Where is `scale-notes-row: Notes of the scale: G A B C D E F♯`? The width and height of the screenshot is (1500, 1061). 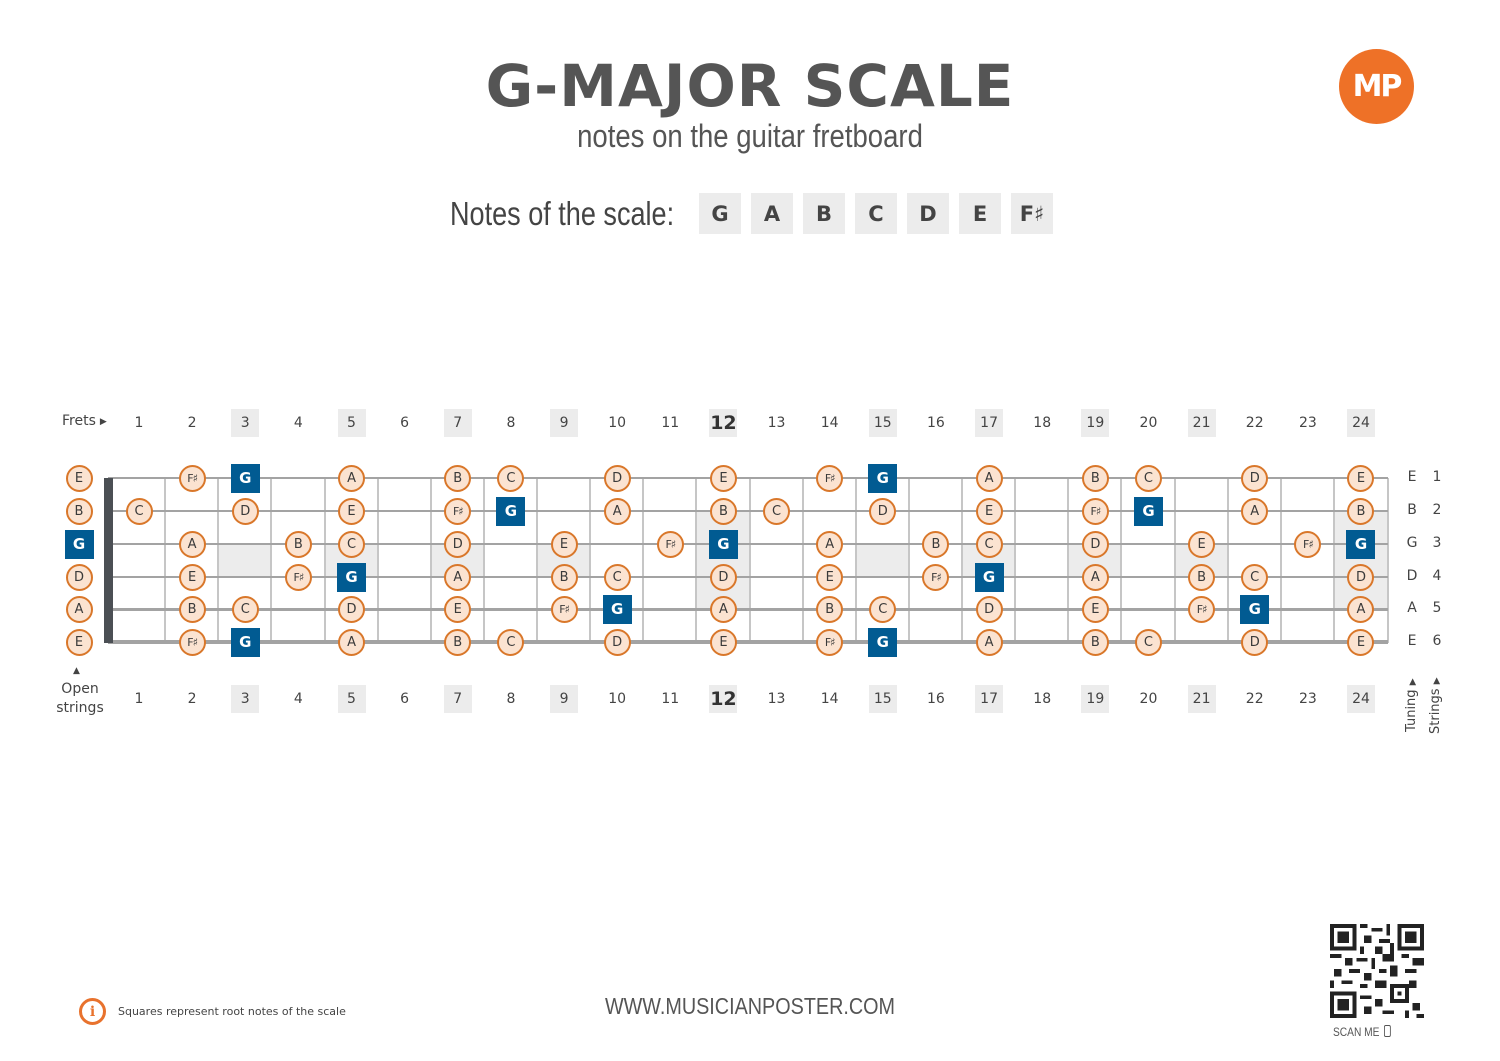
scale-notes-row: Notes of the scale: G A B C D E F♯ is located at coordinates (751, 213).